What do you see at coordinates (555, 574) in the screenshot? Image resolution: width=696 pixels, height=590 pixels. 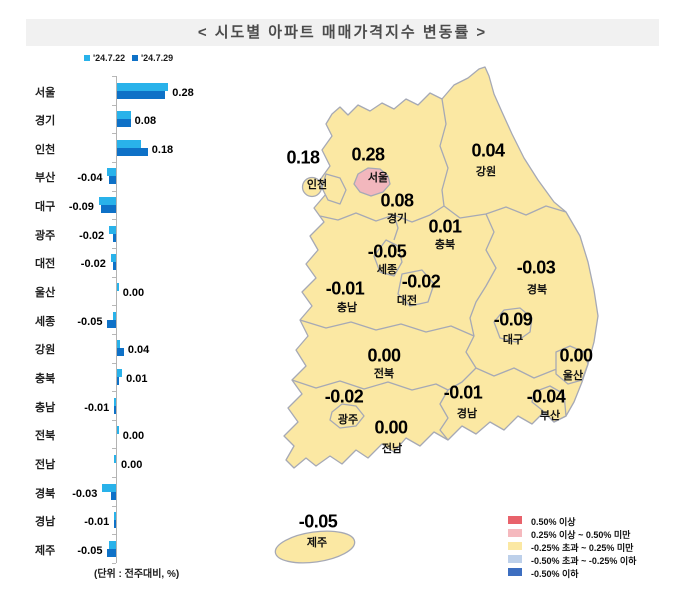 I see `map-legend-label: -0.50% 이하` at bounding box center [555, 574].